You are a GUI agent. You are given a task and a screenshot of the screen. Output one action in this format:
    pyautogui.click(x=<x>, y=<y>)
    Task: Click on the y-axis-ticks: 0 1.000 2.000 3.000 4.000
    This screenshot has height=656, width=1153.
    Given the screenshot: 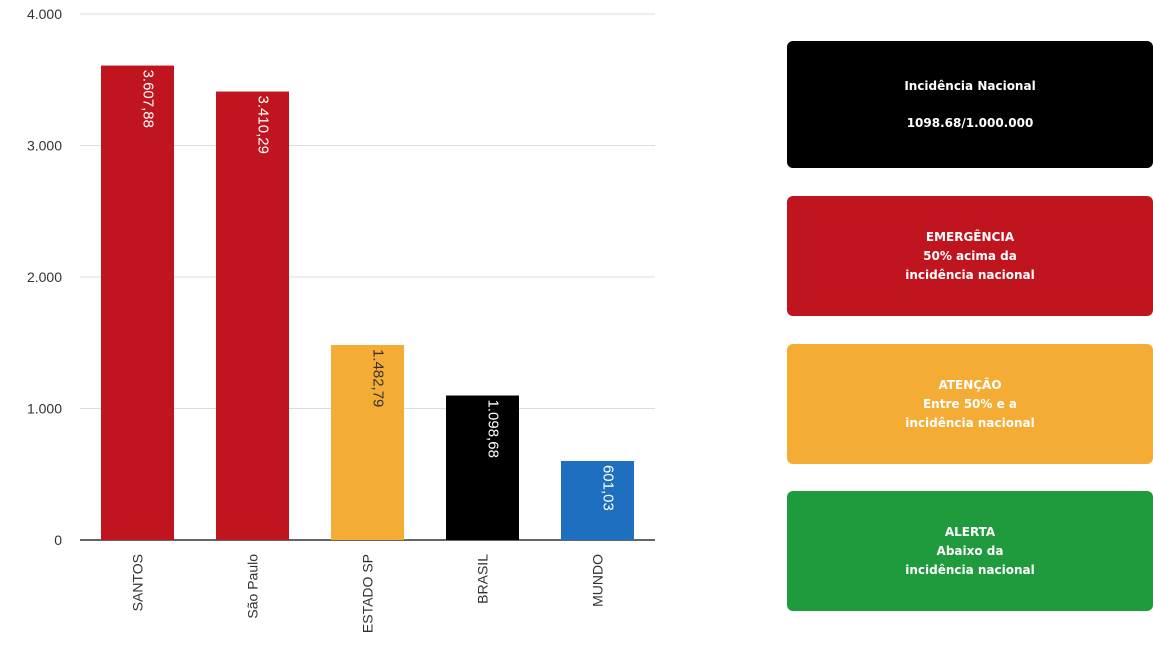 What is the action you would take?
    pyautogui.click(x=44, y=277)
    